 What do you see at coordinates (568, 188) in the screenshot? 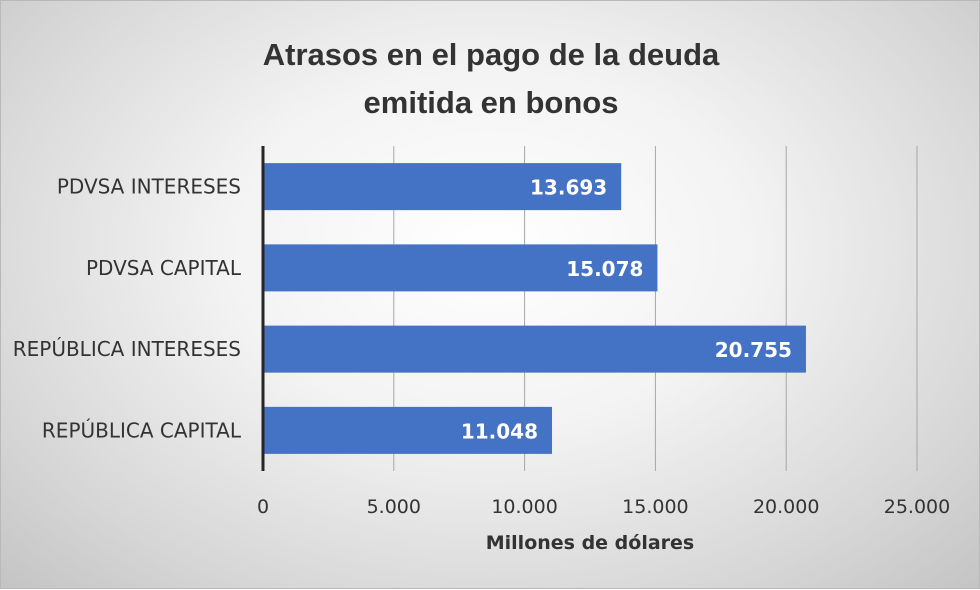
I see `data-label-0: 13.693` at bounding box center [568, 188].